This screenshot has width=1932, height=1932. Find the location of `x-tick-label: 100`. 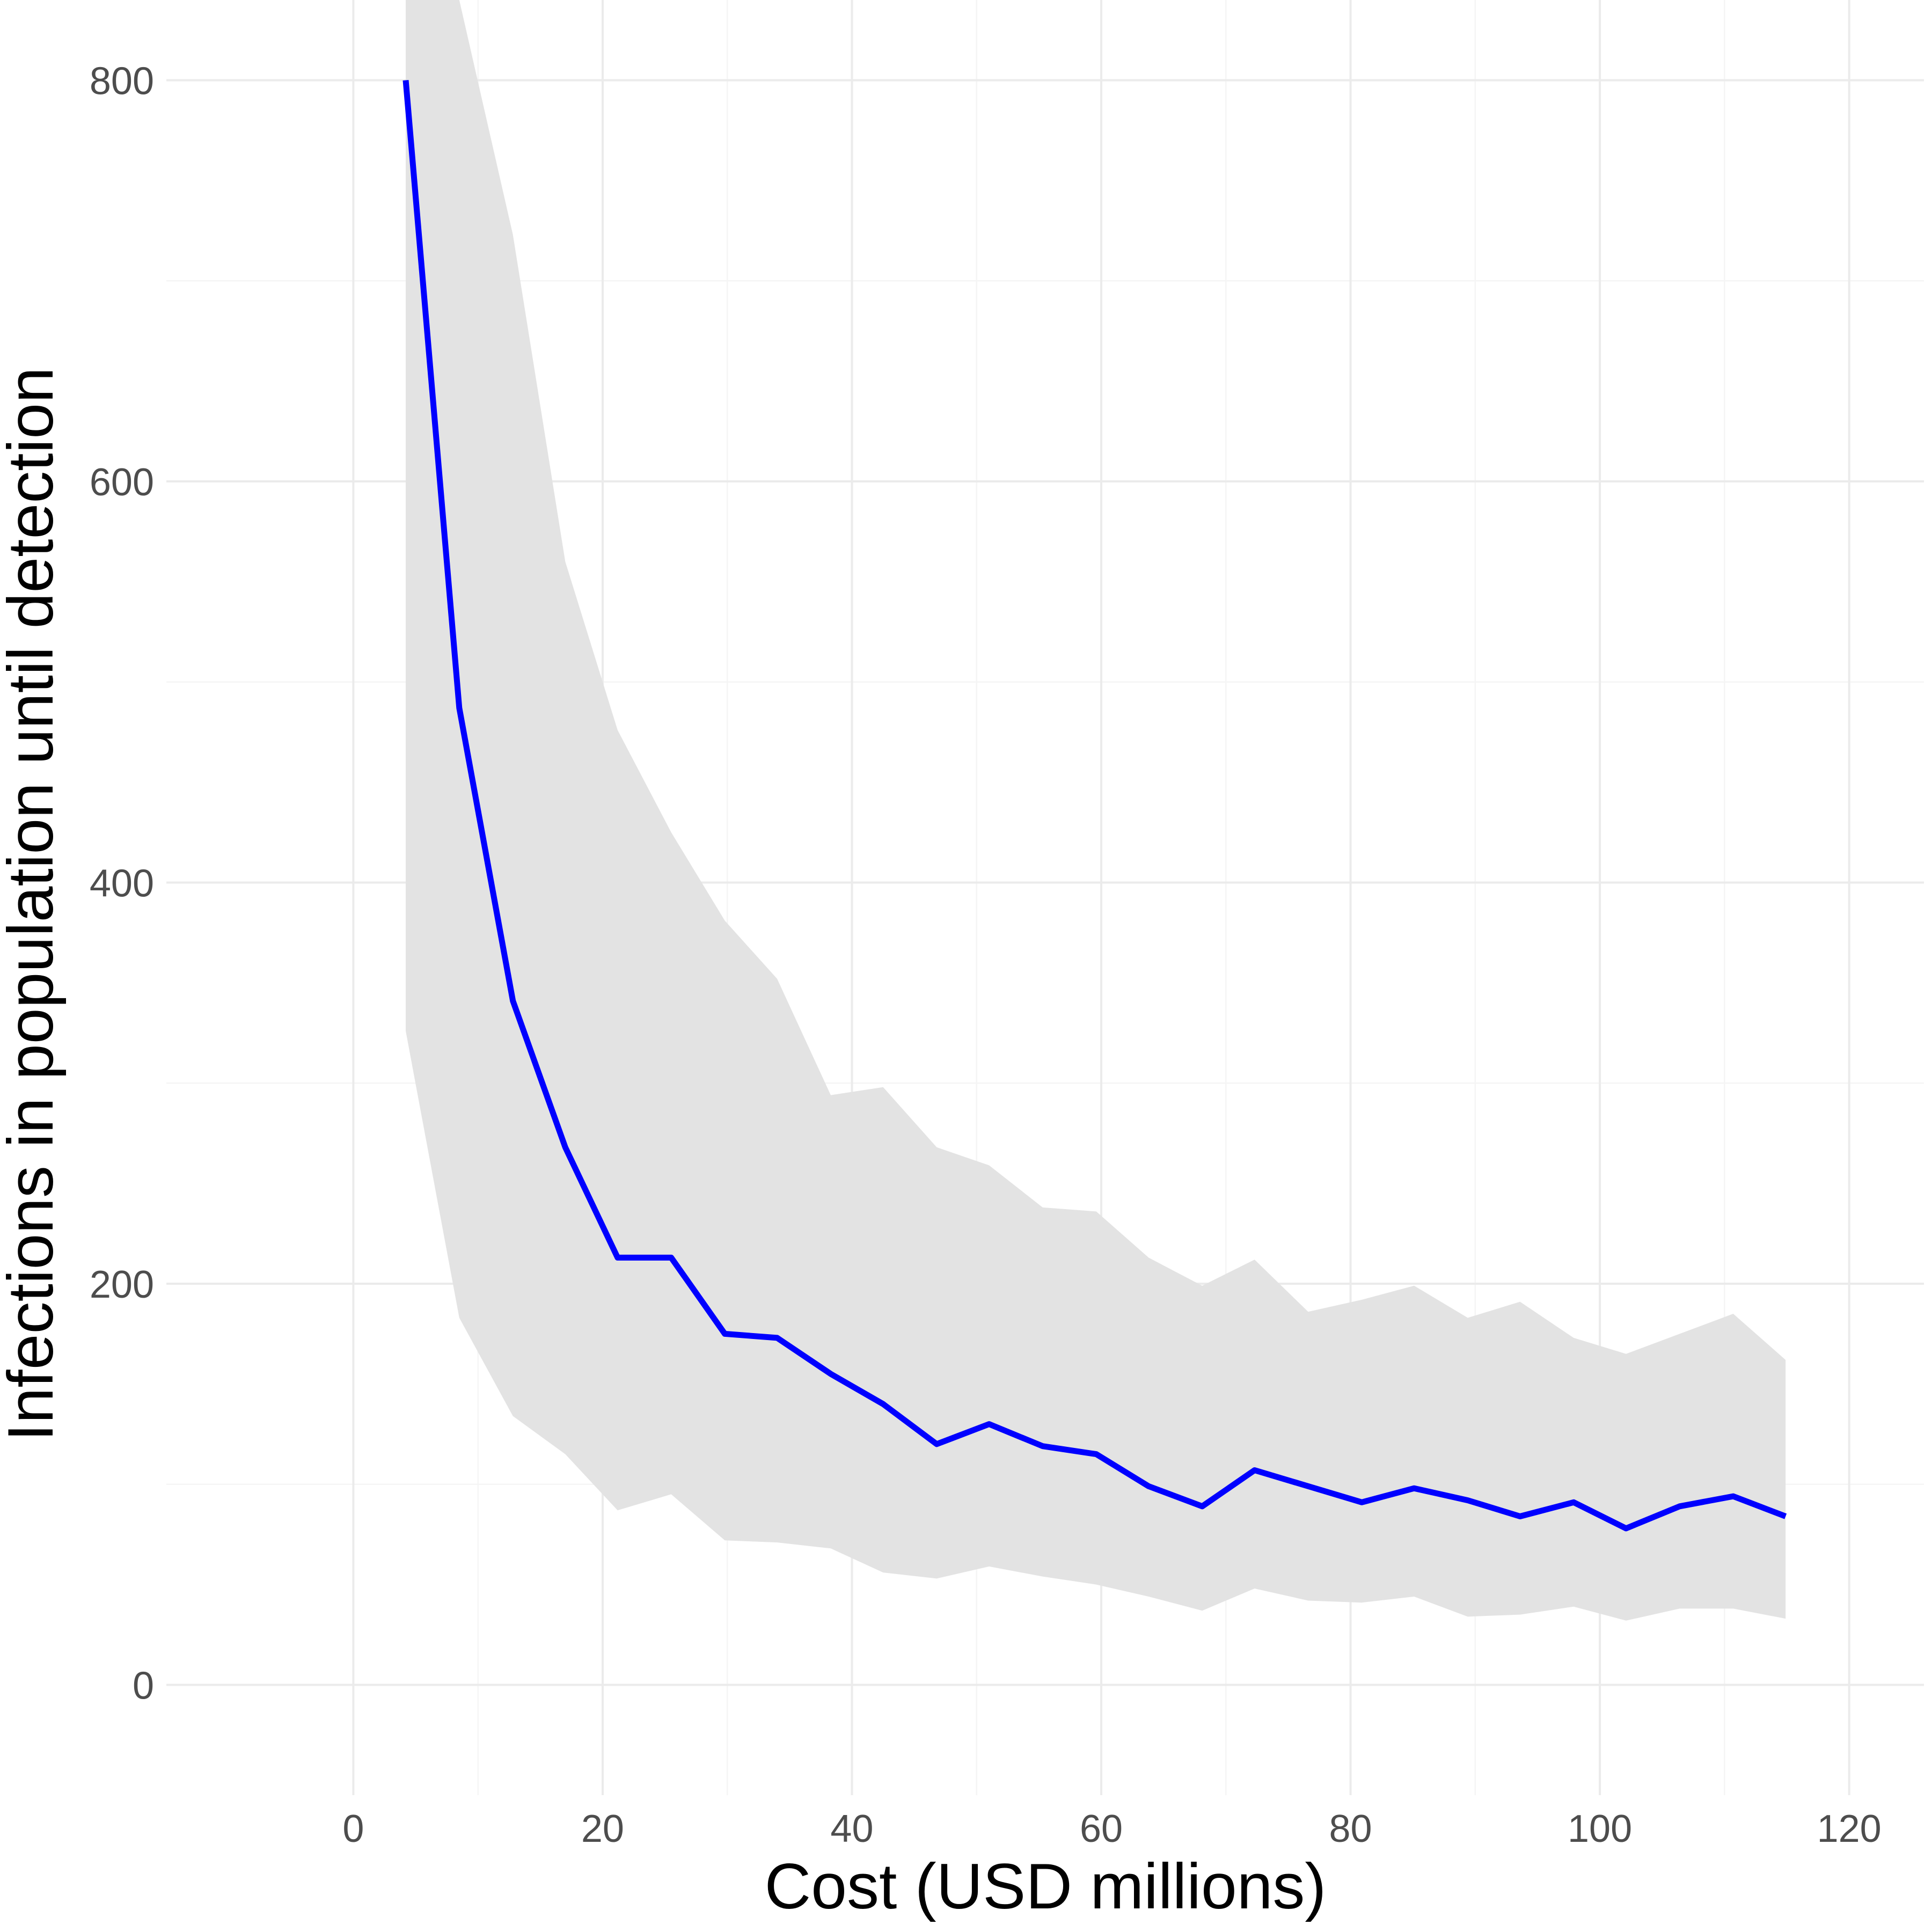

x-tick-label: 100 is located at coordinates (1600, 1828).